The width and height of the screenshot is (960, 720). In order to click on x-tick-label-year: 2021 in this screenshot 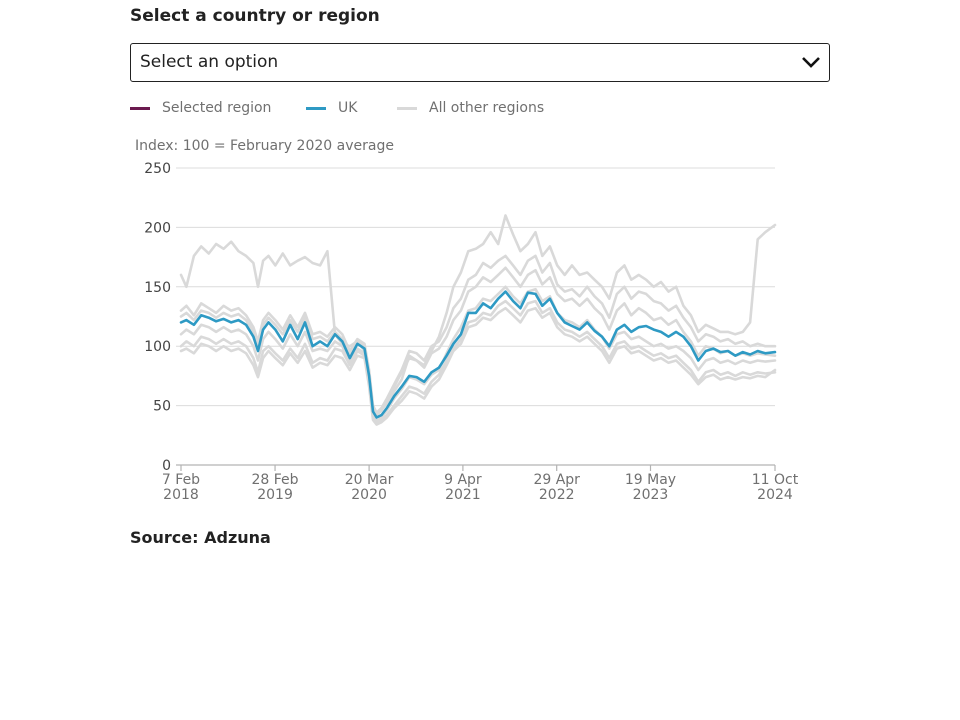, I will do `click(463, 495)`.